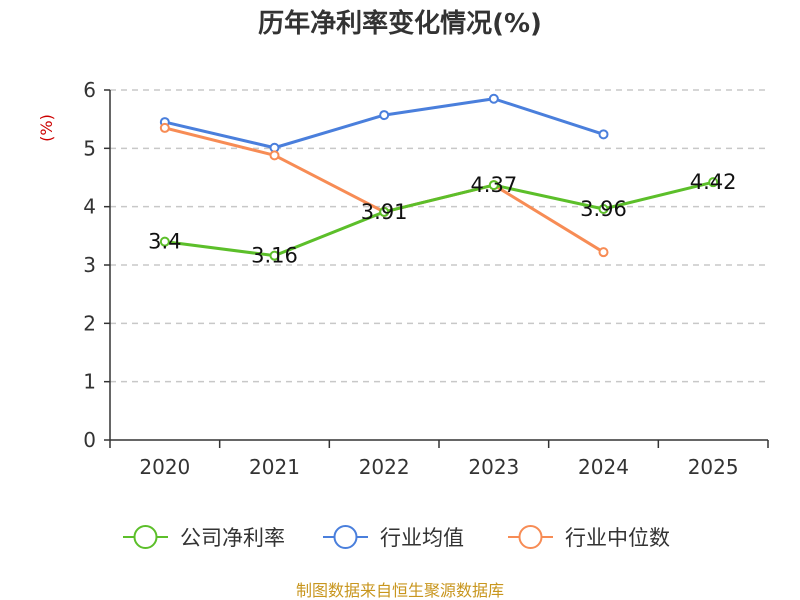 This screenshot has height=600, width=800. I want to click on x-tick-label: 2024, so click(603, 467).